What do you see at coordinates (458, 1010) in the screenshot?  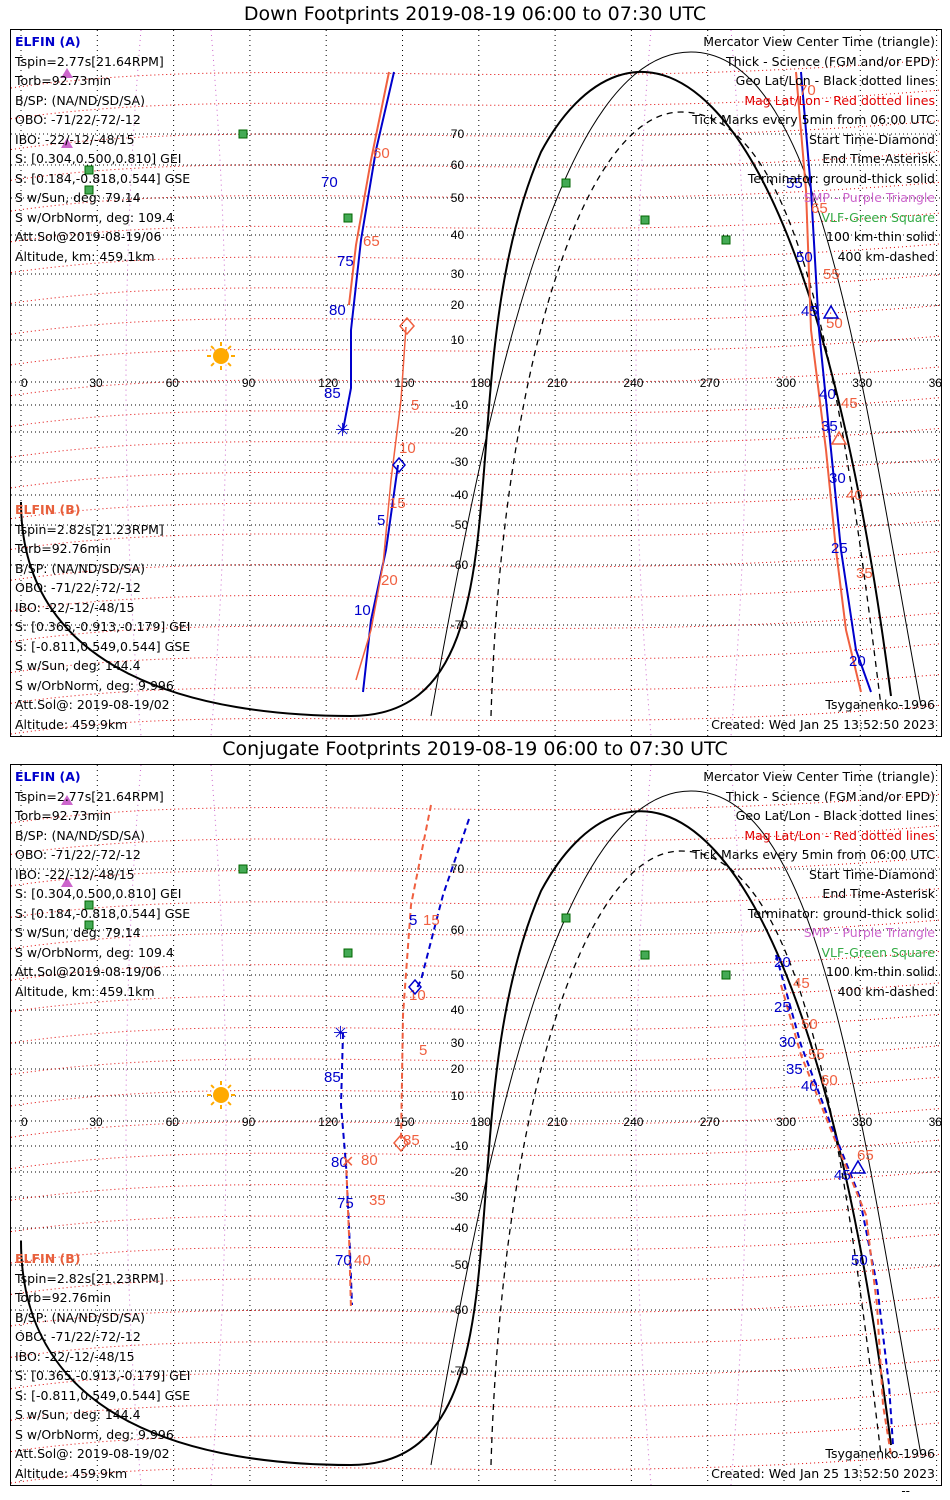 I see `lat-tick-label: 40` at bounding box center [458, 1010].